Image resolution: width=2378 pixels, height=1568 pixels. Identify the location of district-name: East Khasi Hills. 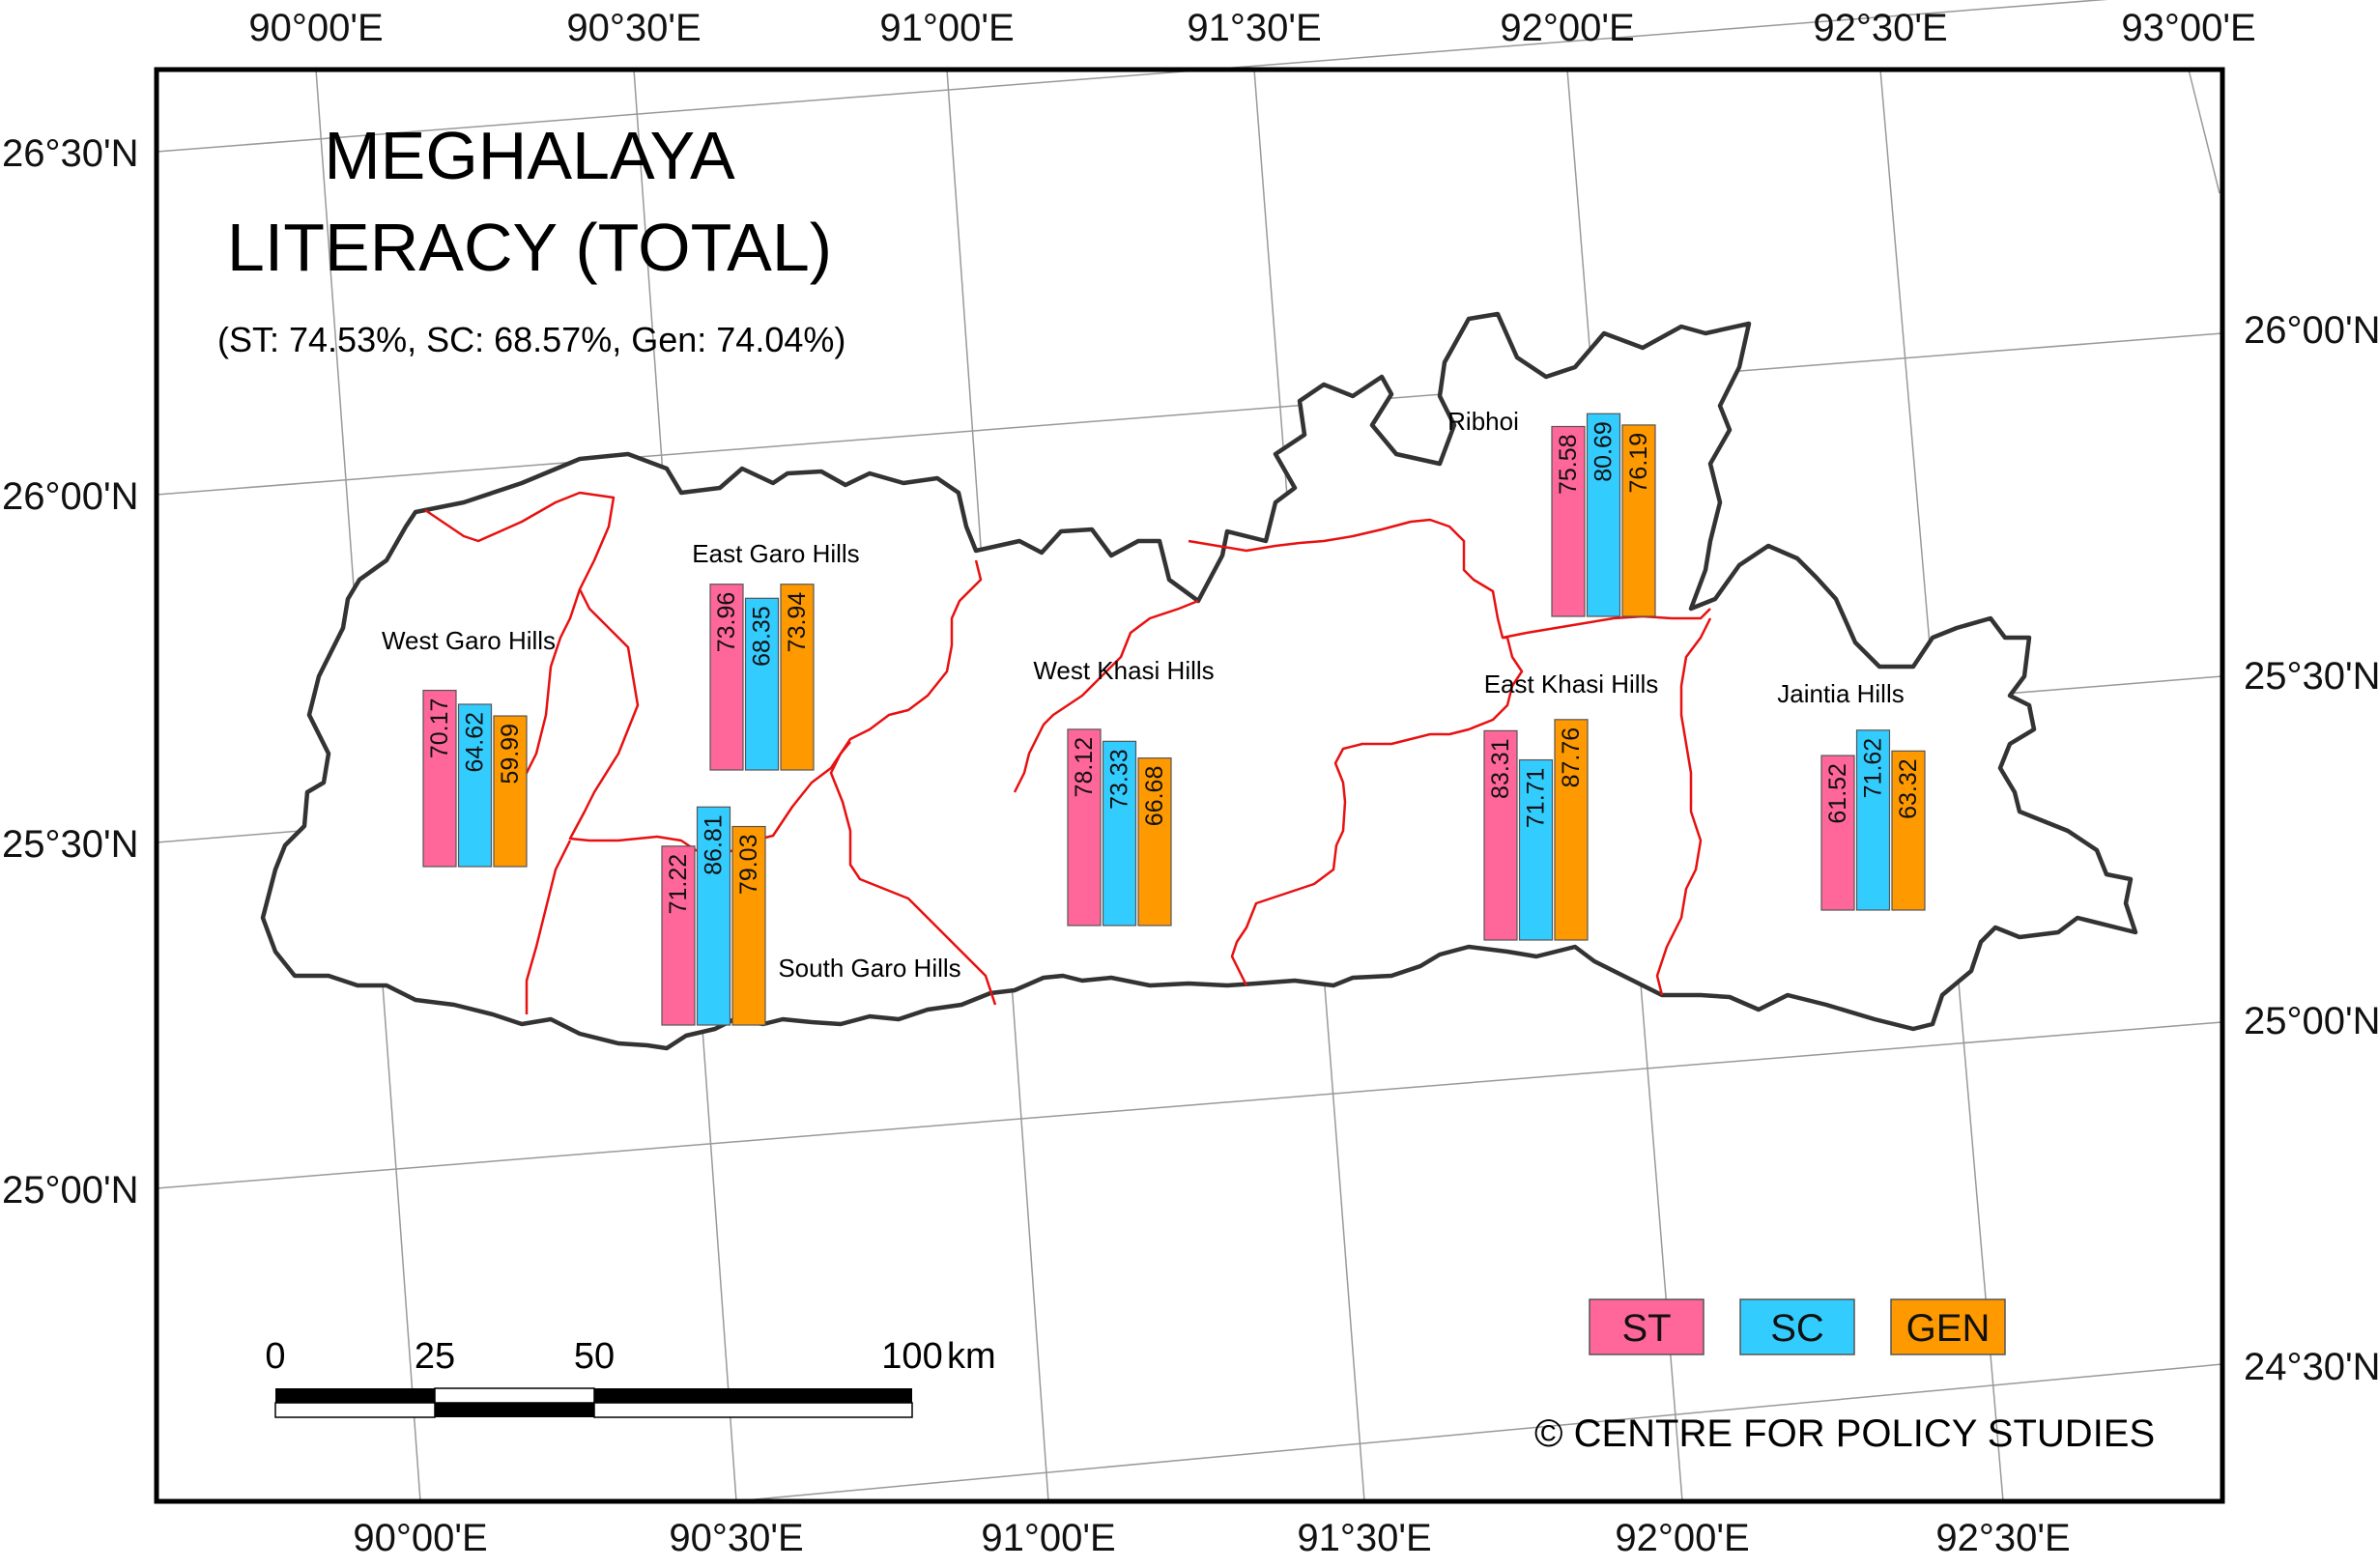
(1571, 684).